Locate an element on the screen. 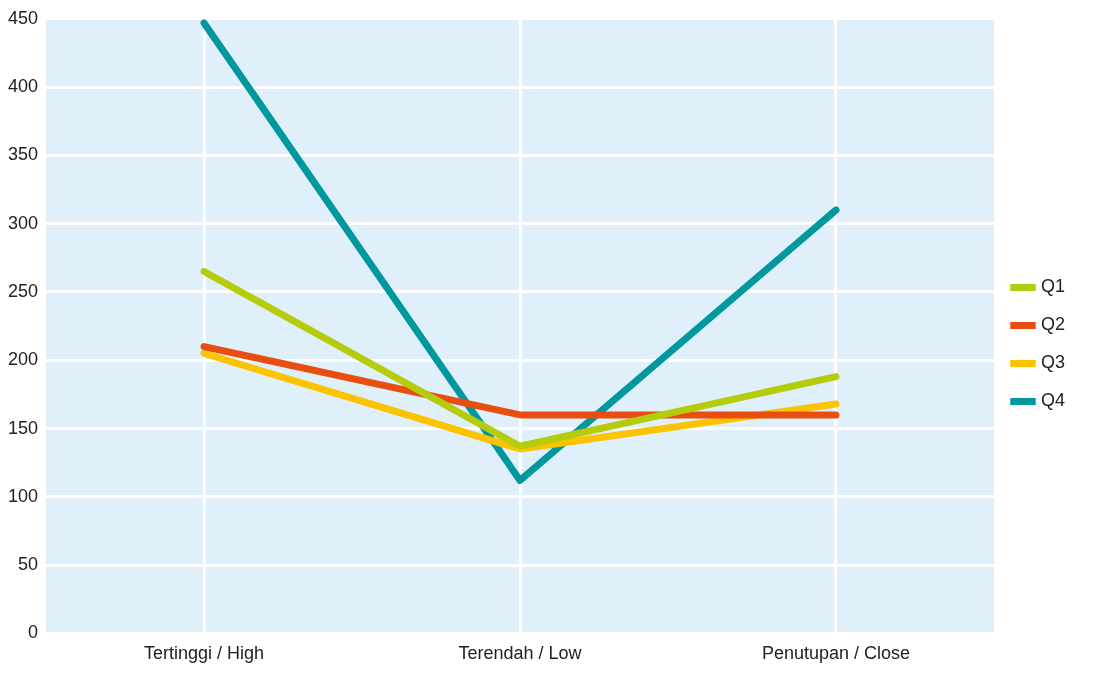 This screenshot has height=679, width=1095. y-tick-label: 200 is located at coordinates (23, 359).